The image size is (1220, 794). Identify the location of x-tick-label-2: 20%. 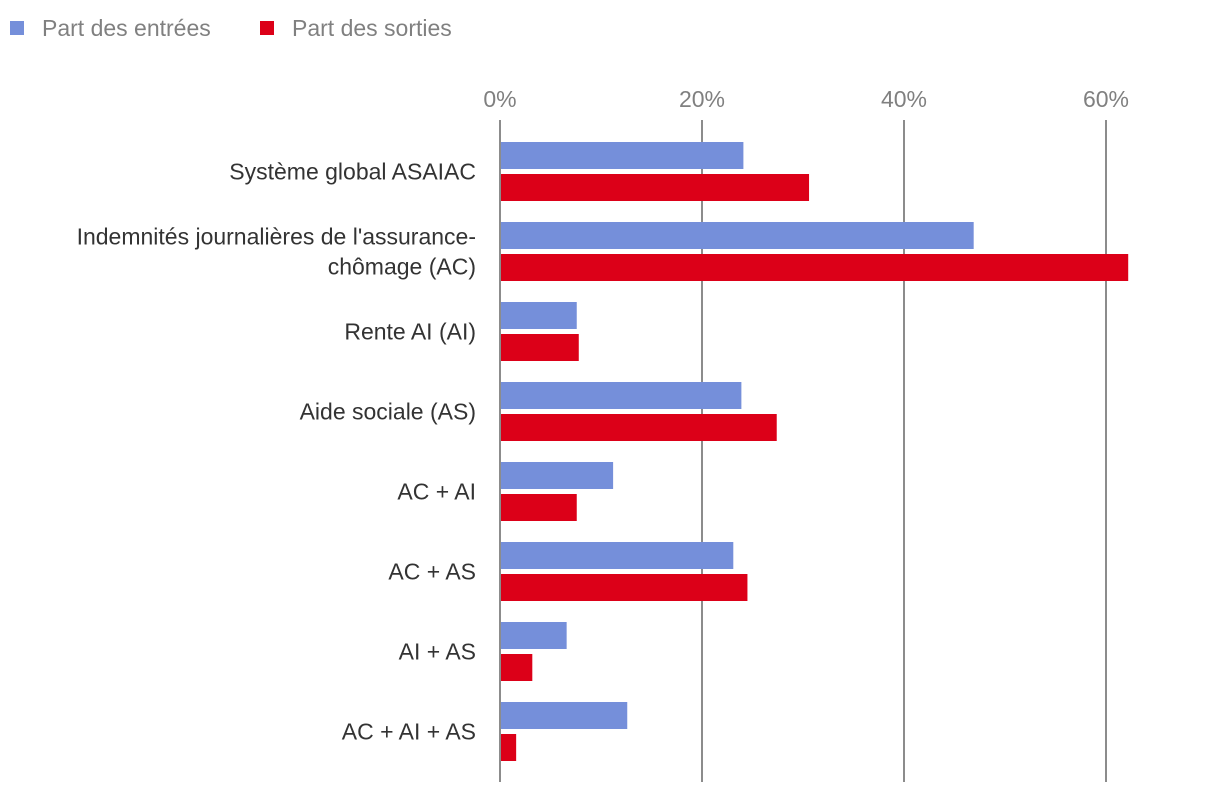
(702, 99).